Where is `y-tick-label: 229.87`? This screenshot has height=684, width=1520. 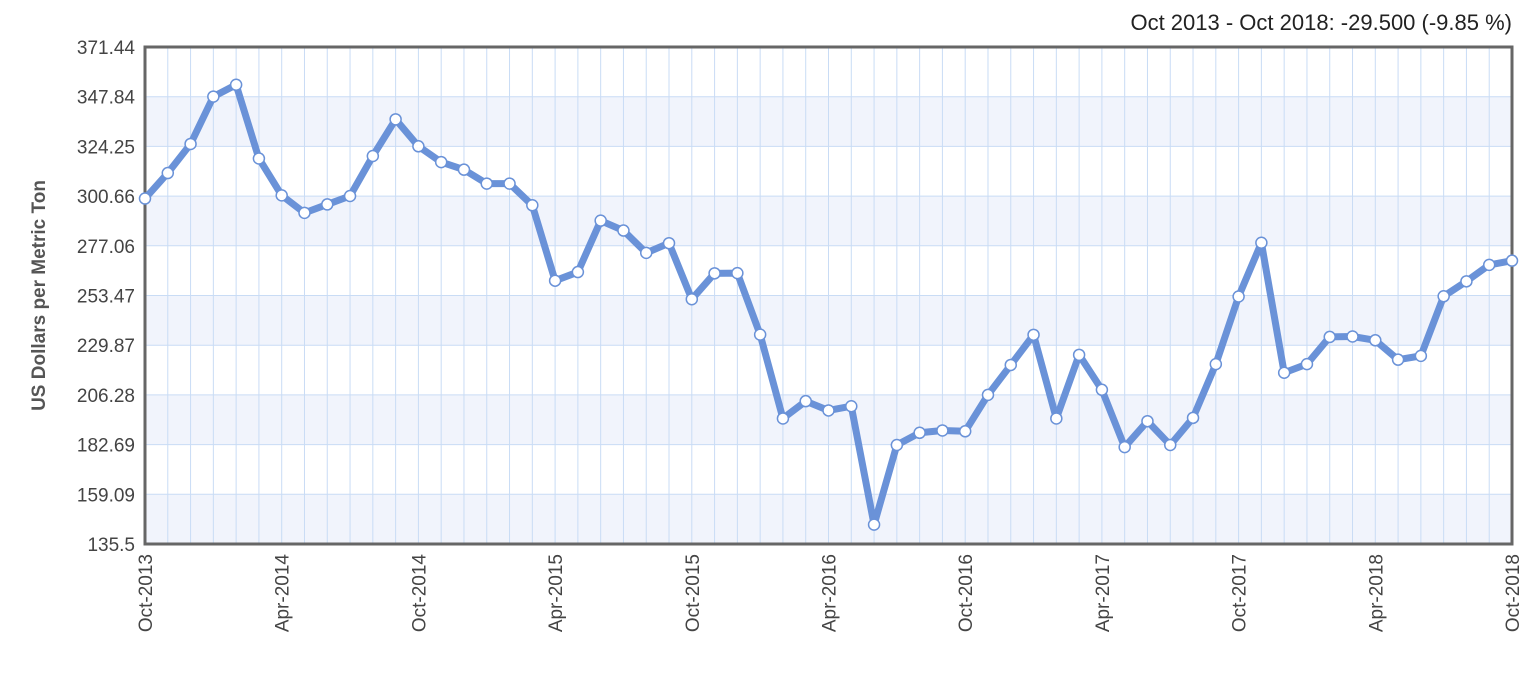 y-tick-label: 229.87 is located at coordinates (106, 346).